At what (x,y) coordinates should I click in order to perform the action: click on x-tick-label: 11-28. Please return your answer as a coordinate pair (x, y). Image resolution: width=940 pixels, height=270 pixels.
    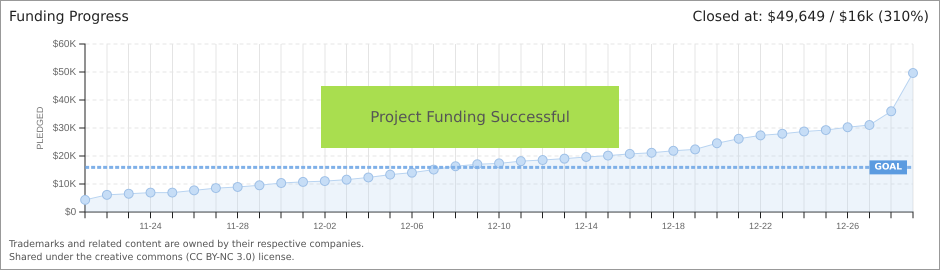
    Looking at the image, I should click on (237, 226).